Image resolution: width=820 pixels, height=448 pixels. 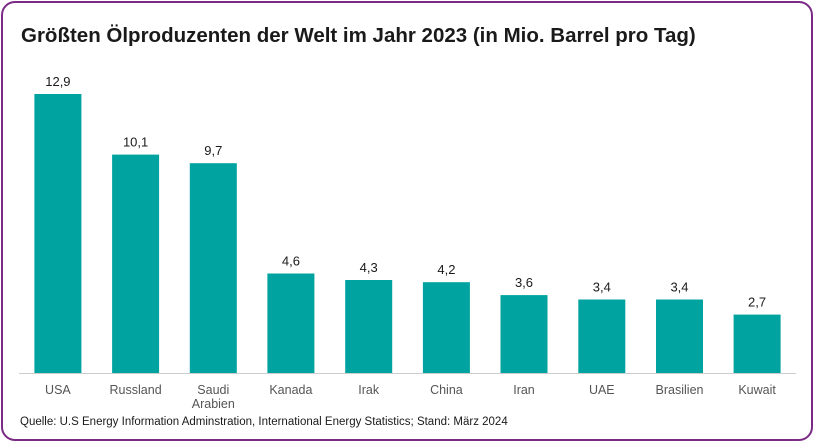 I want to click on data-label: 9,7, so click(x=213, y=150).